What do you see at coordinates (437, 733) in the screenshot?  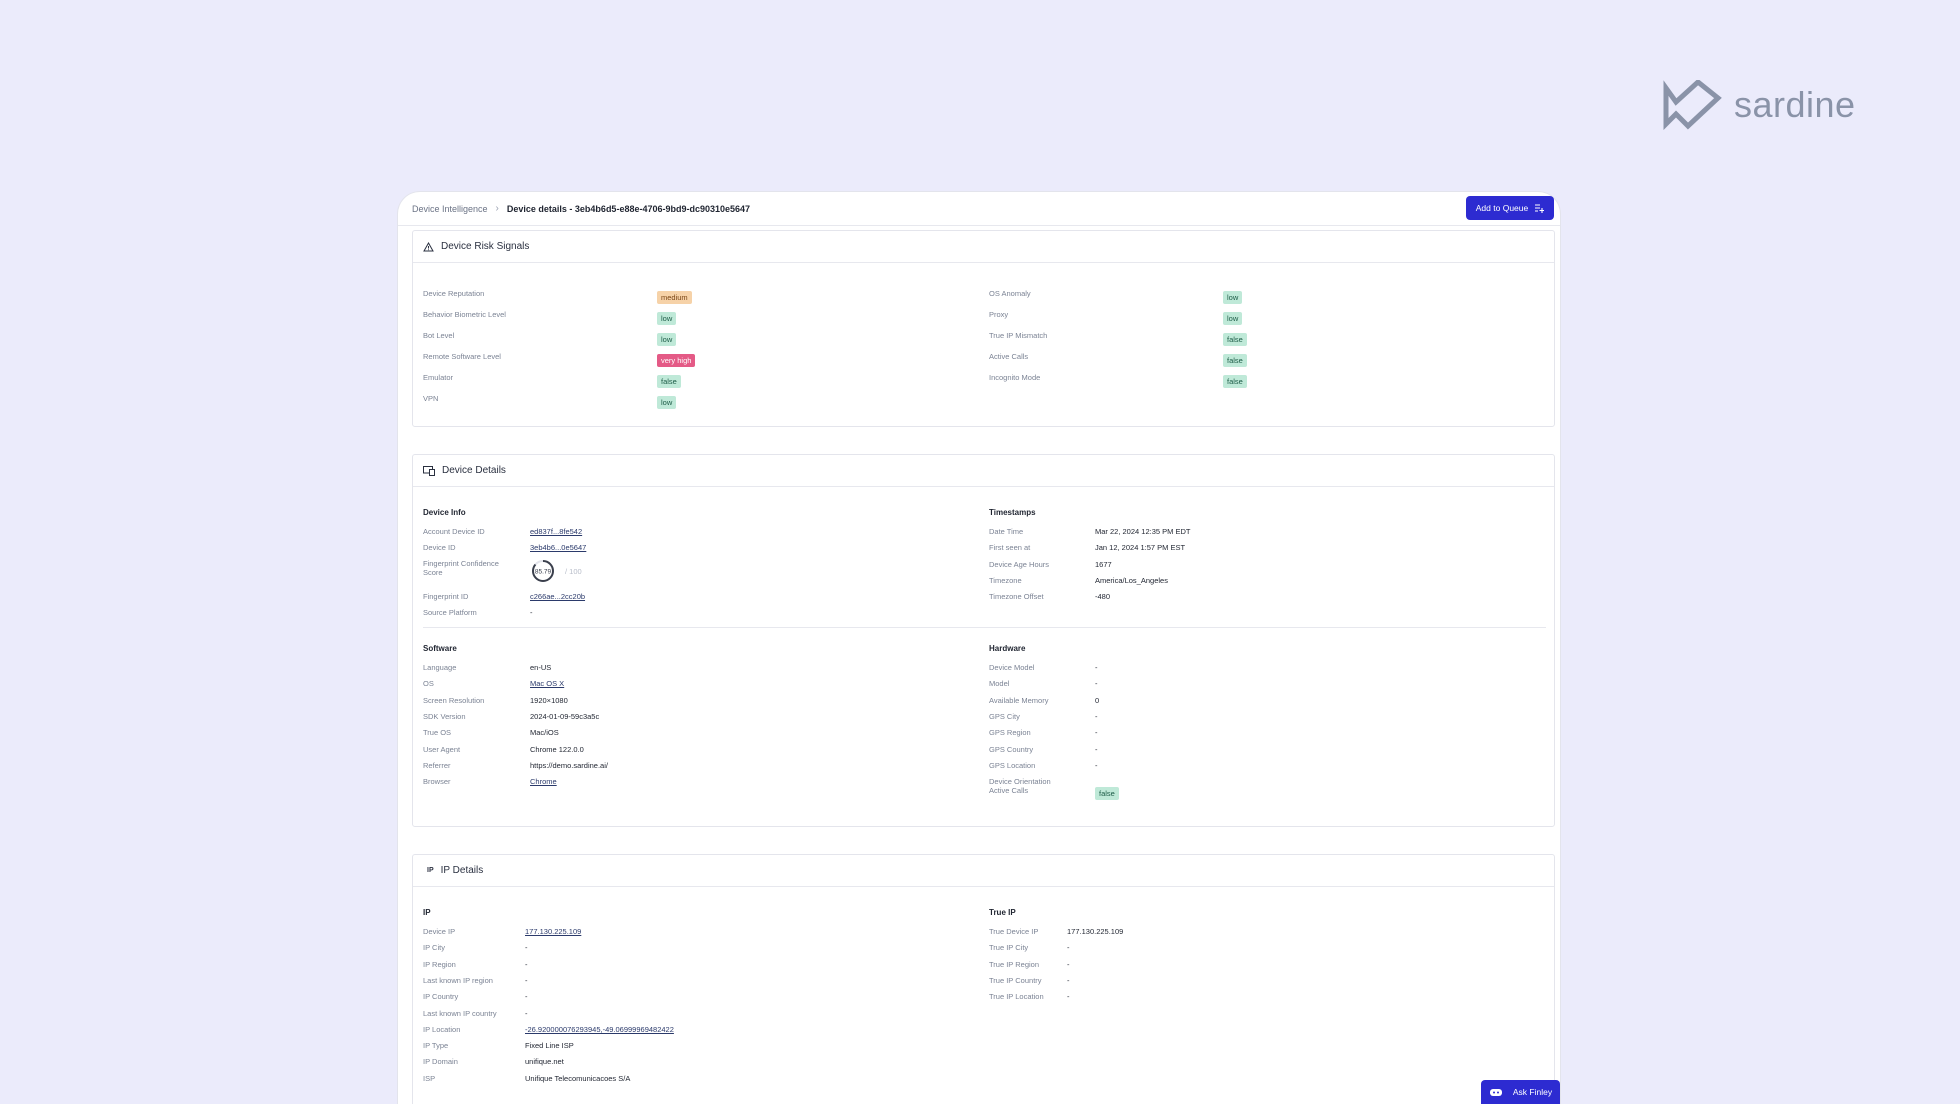 I see `software-label: True OS` at bounding box center [437, 733].